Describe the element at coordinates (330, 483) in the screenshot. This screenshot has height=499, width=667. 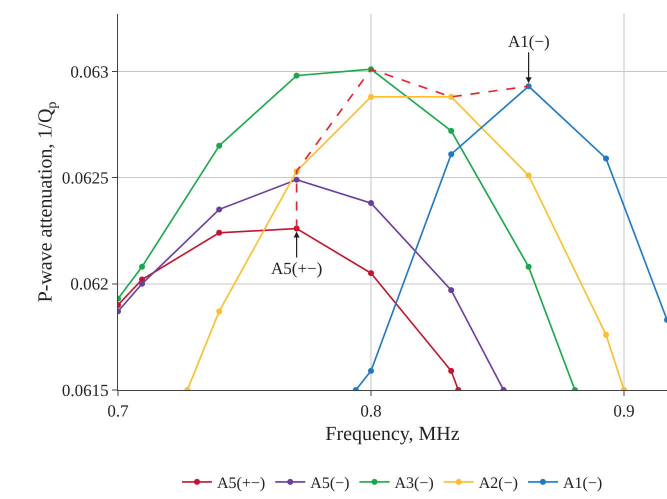
I see `legend-label: A5(−)` at that location.